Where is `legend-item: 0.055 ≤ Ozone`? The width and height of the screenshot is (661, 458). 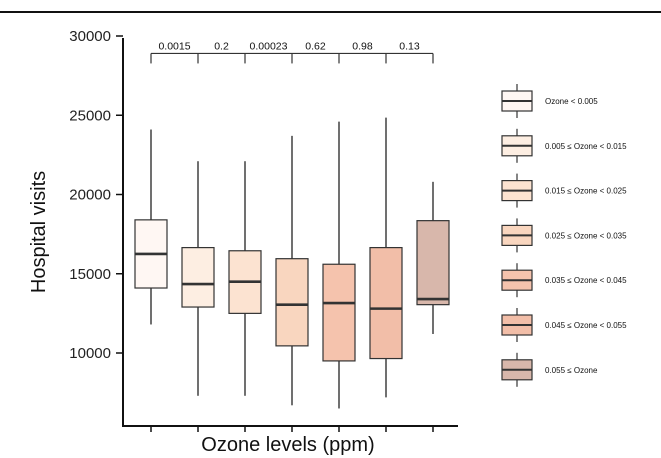
legend-item: 0.055 ≤ Ozone is located at coordinates (549, 369).